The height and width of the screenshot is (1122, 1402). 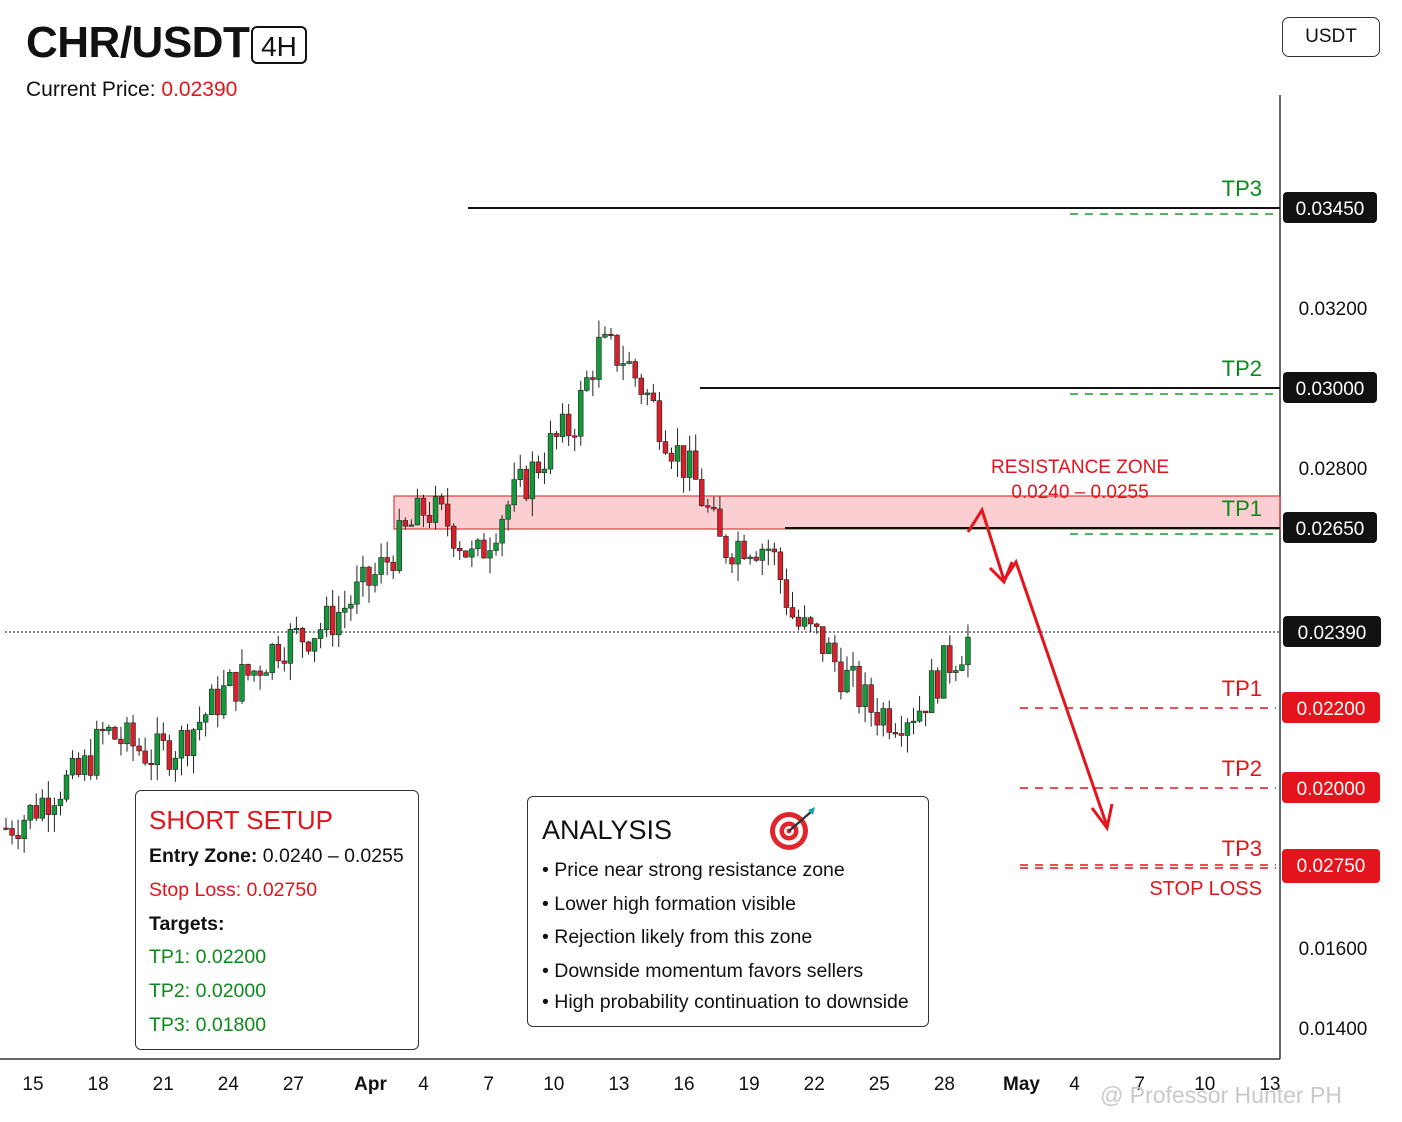 I want to click on analysis-bullet: • Downside momentum favors sellers, so click(x=703, y=971).